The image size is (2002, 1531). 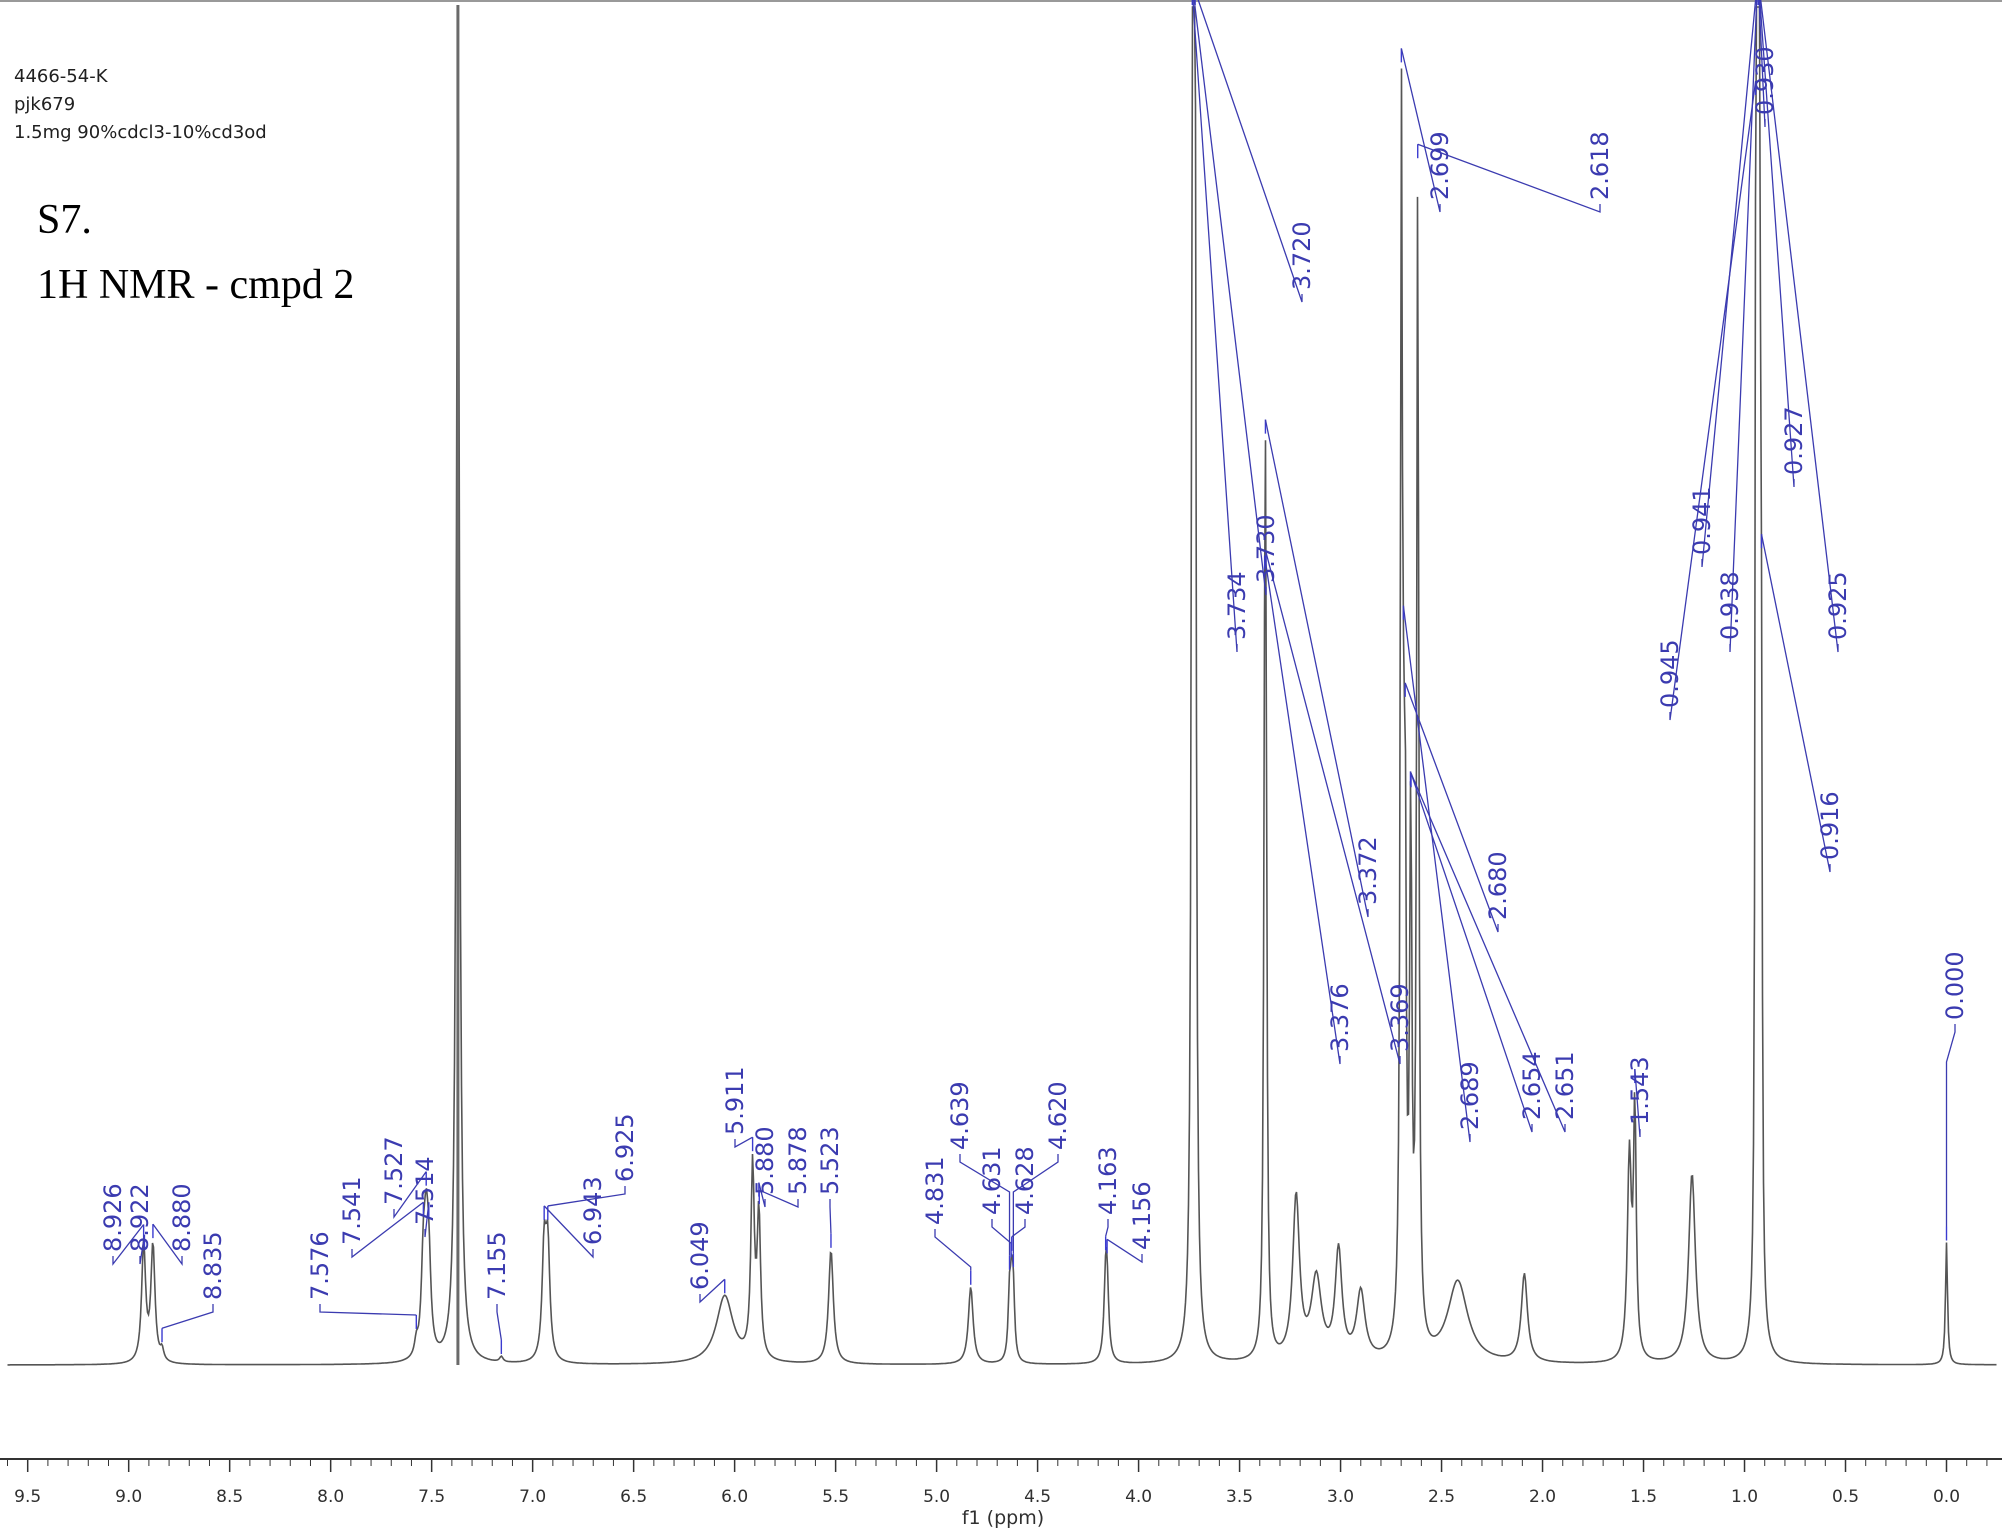 I want to click on peak-label: 7.514, so click(x=425, y=1190).